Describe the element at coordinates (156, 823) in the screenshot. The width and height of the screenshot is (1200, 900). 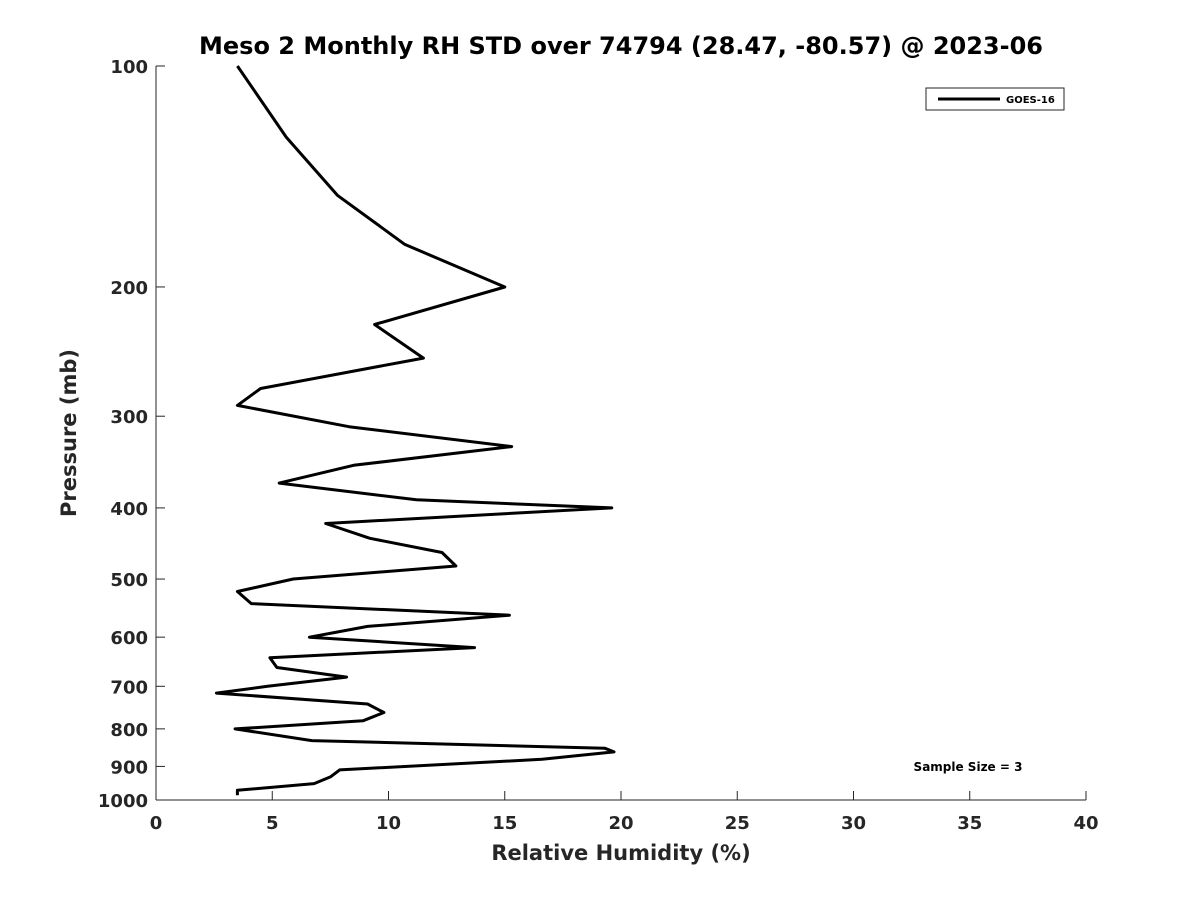
I see `x-tick-label: 0` at that location.